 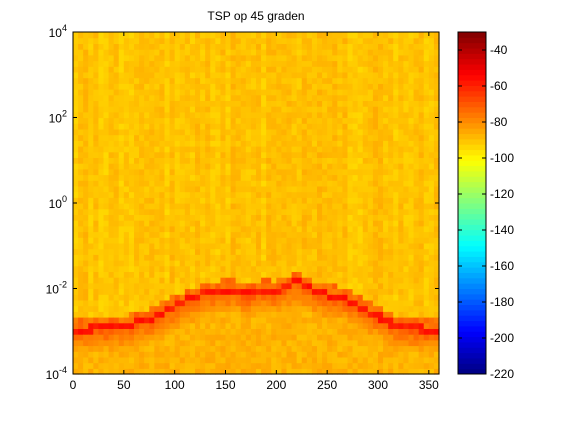 What do you see at coordinates (472, 173) in the screenshot?
I see `colorbar-swatch` at bounding box center [472, 173].